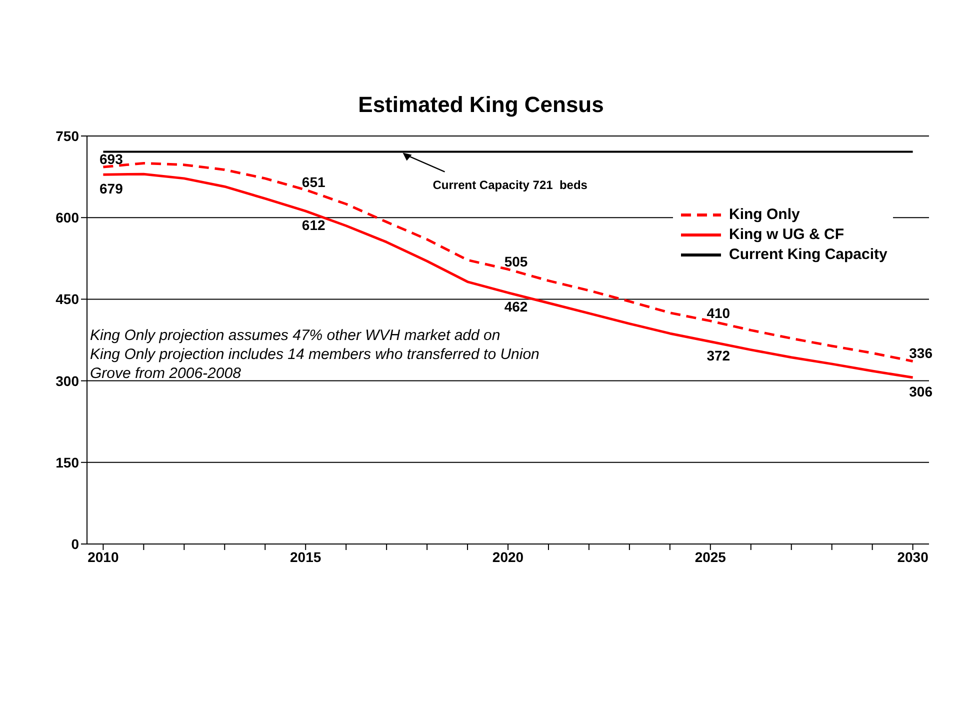 This screenshot has height=721, width=954. What do you see at coordinates (68, 136) in the screenshot?
I see `y-tick-label: 750` at bounding box center [68, 136].